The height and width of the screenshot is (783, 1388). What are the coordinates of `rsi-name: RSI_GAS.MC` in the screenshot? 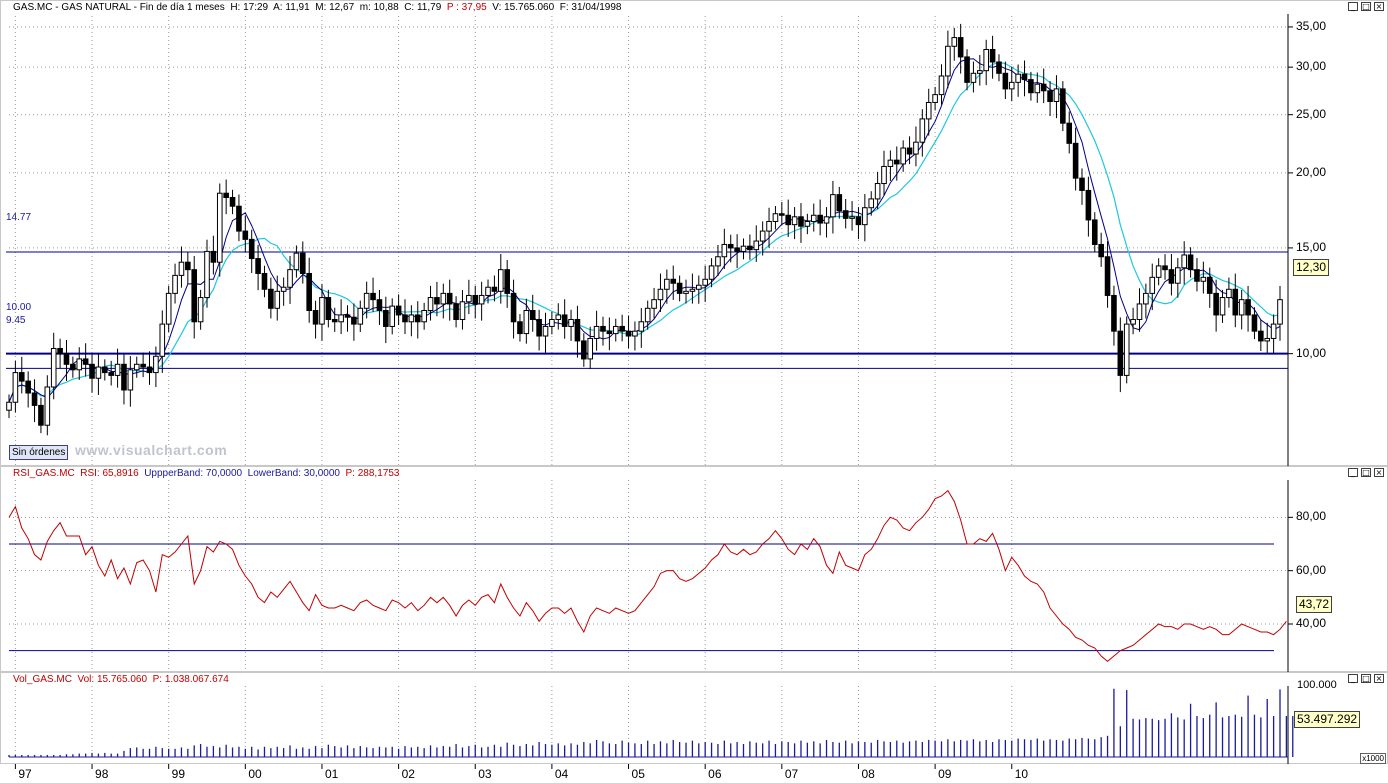 It's located at (44, 473).